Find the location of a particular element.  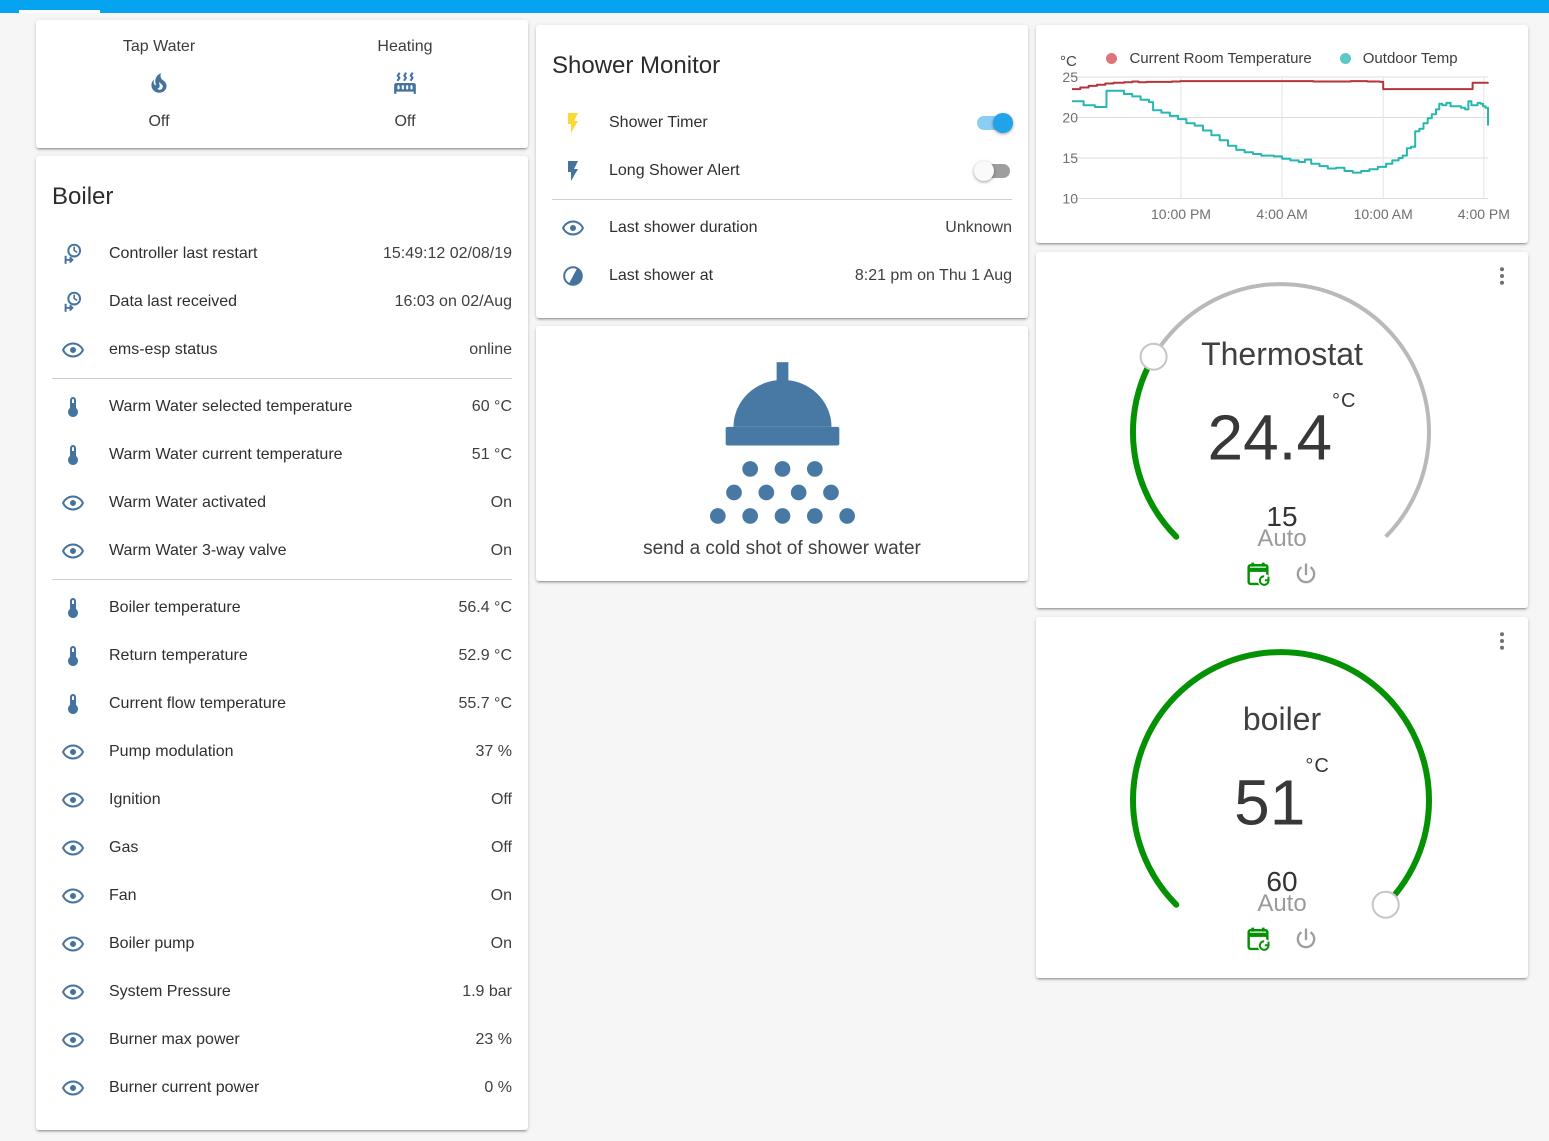

gauge-unit: °C is located at coordinates (1317, 766).